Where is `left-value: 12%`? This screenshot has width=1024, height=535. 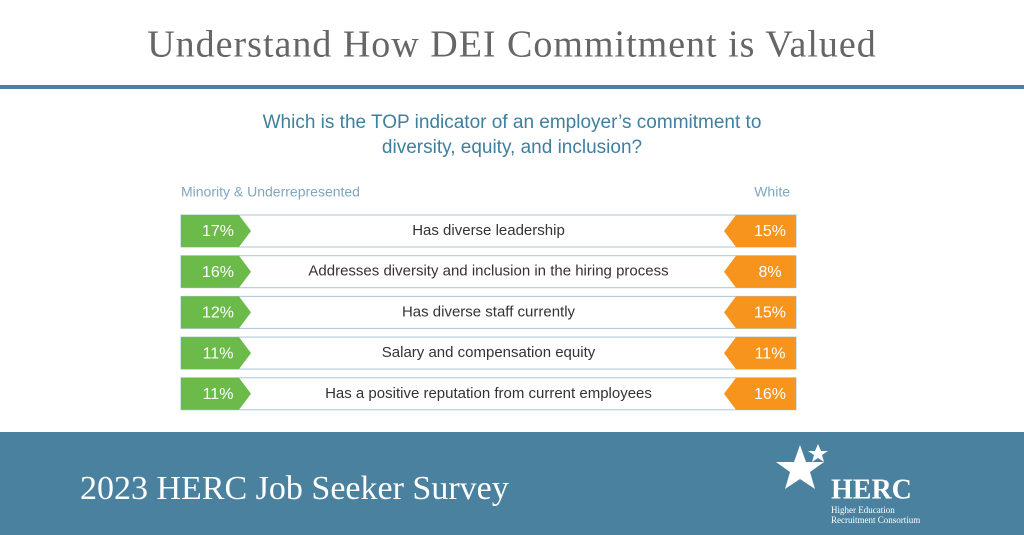
left-value: 12% is located at coordinates (218, 313).